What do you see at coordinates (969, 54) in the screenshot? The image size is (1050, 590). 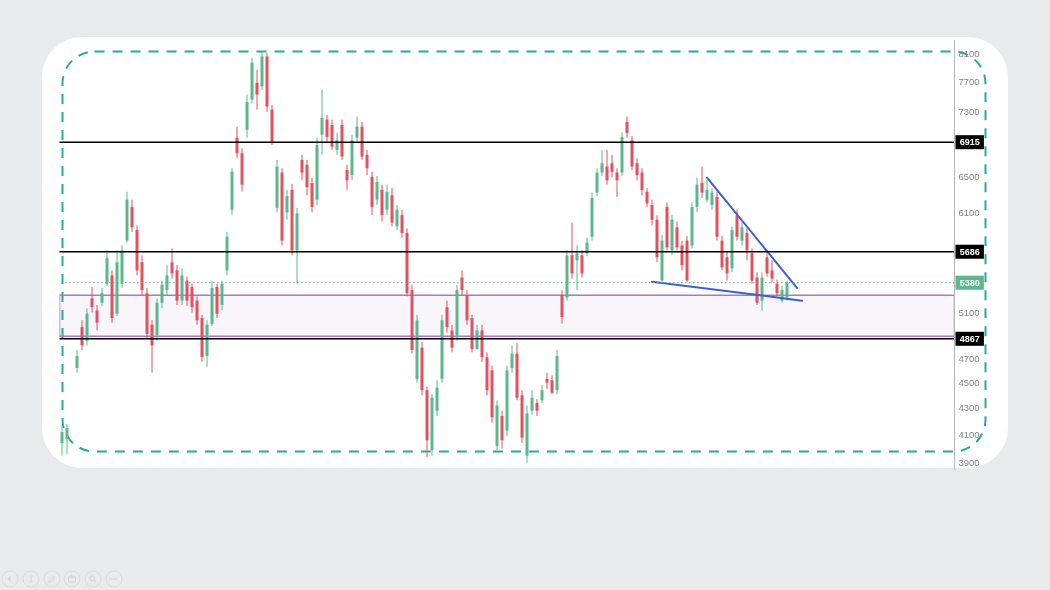 I see `y-tick-label: 8100` at bounding box center [969, 54].